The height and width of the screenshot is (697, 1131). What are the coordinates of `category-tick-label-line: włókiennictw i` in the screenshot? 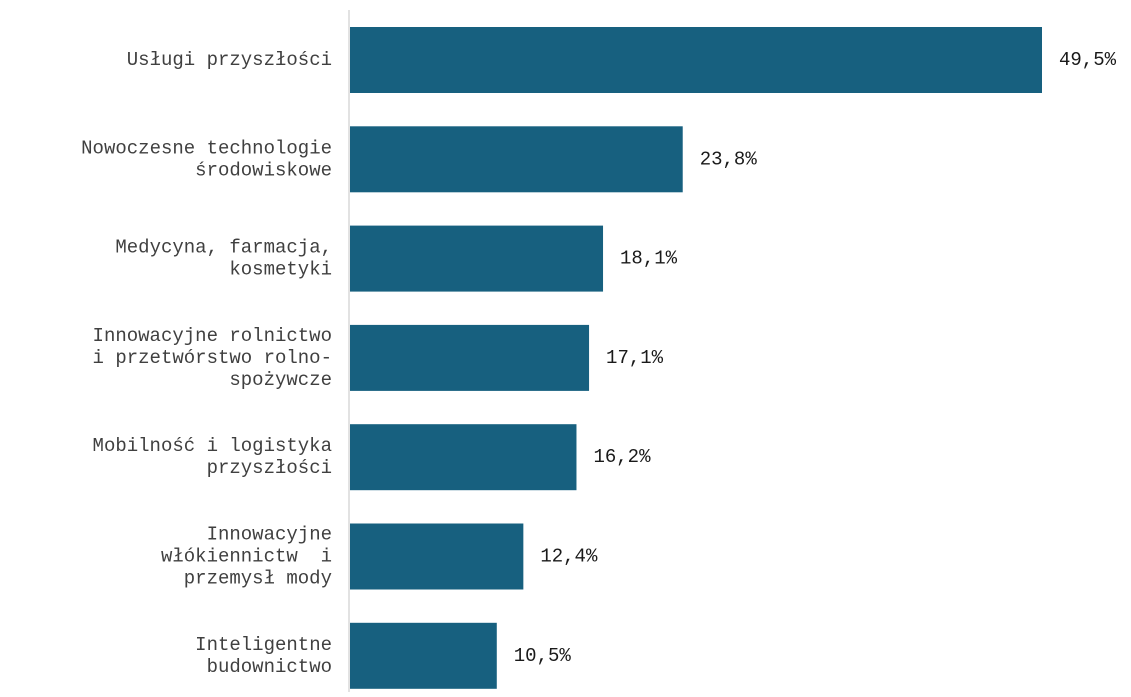 It's located at (246, 557).